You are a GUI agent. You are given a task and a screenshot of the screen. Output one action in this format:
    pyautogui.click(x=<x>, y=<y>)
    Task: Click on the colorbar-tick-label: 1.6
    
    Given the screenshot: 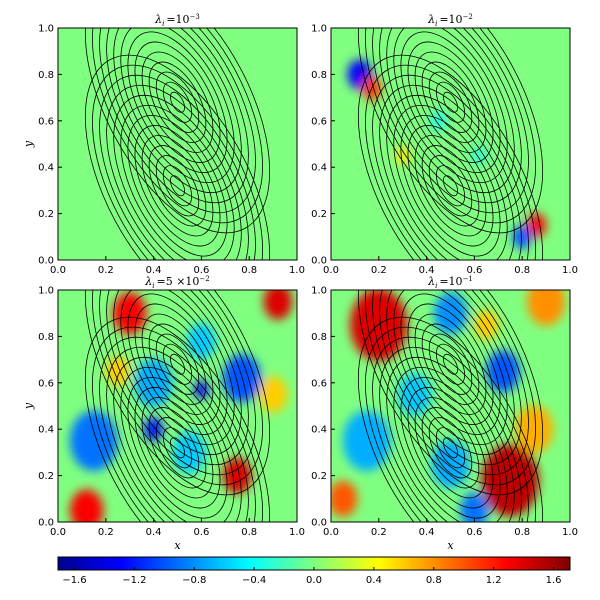 What is the action you would take?
    pyautogui.click(x=554, y=580)
    